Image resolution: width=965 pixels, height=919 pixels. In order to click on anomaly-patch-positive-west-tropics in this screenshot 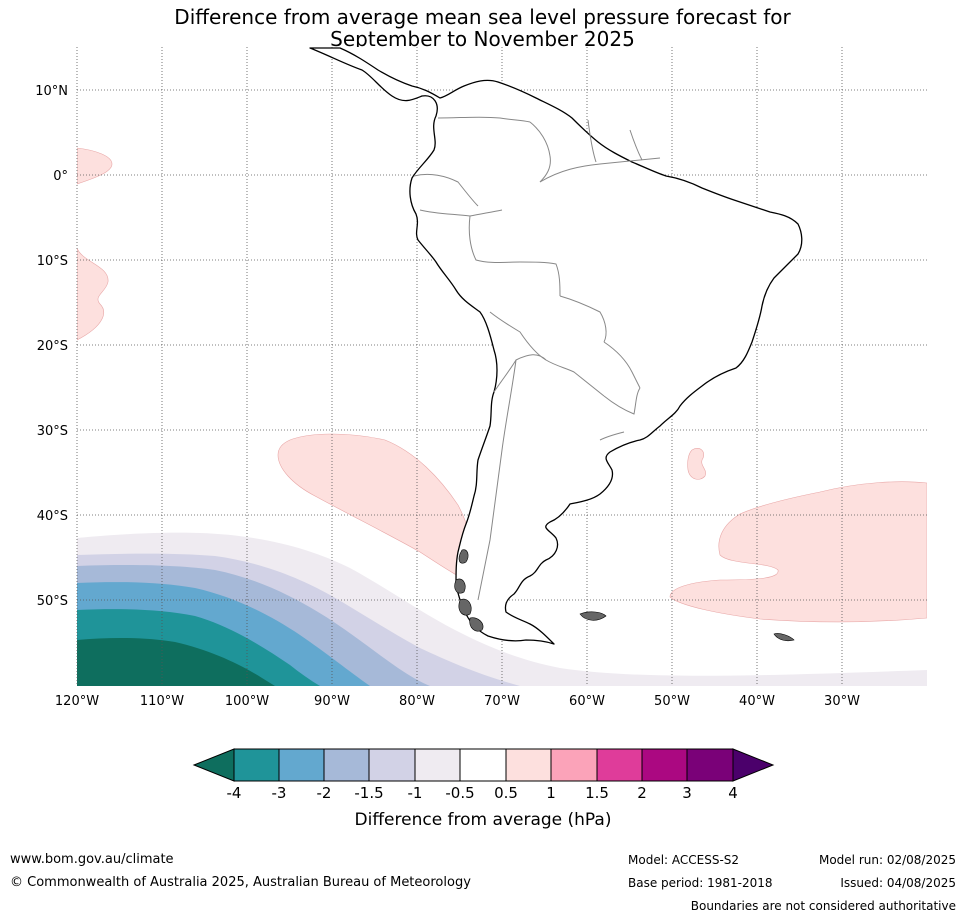, I will do `click(93, 294)`.